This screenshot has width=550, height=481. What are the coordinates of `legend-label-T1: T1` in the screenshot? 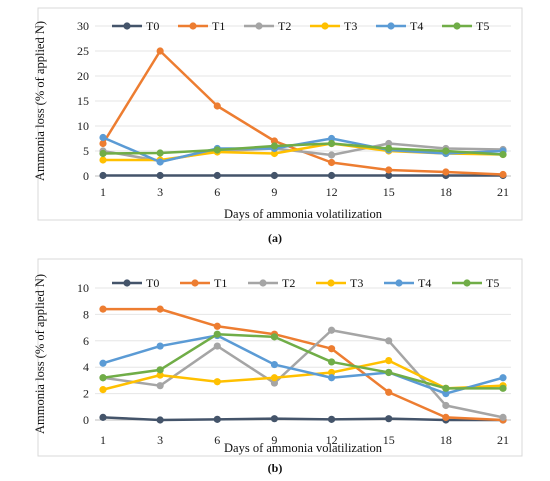 It's located at (220, 283).